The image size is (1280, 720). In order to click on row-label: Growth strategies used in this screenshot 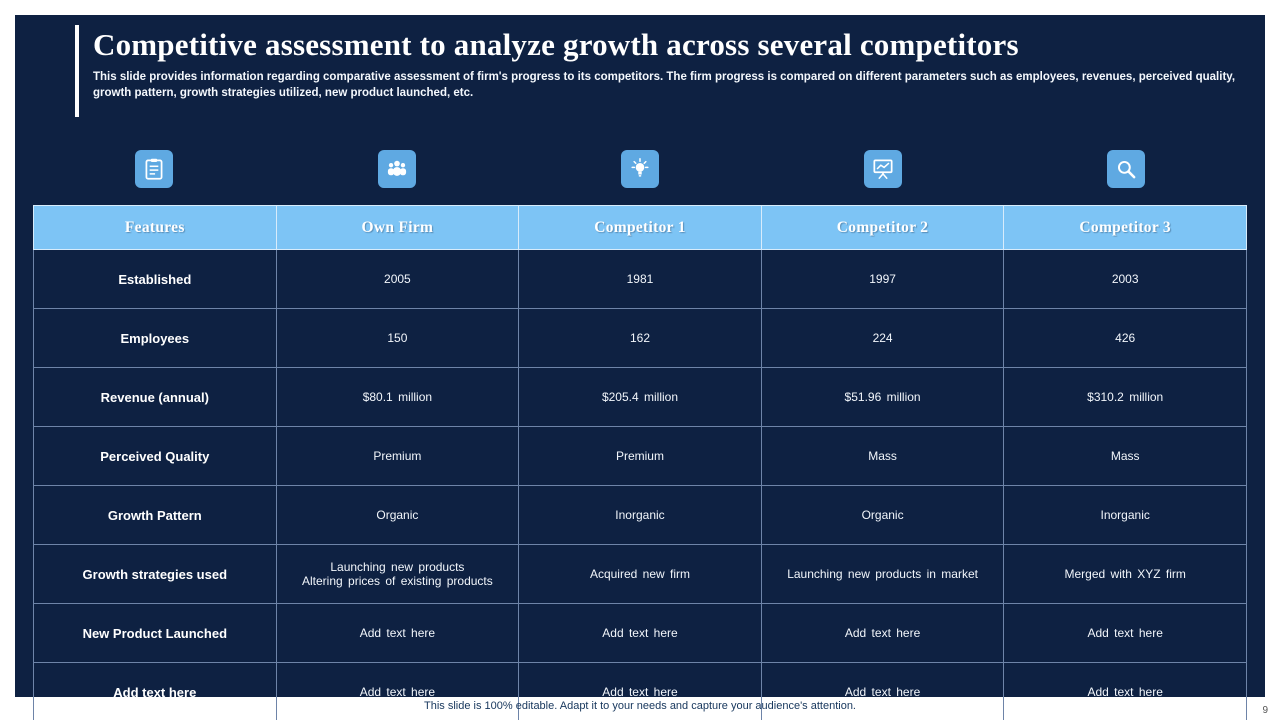, I will do `click(155, 574)`.